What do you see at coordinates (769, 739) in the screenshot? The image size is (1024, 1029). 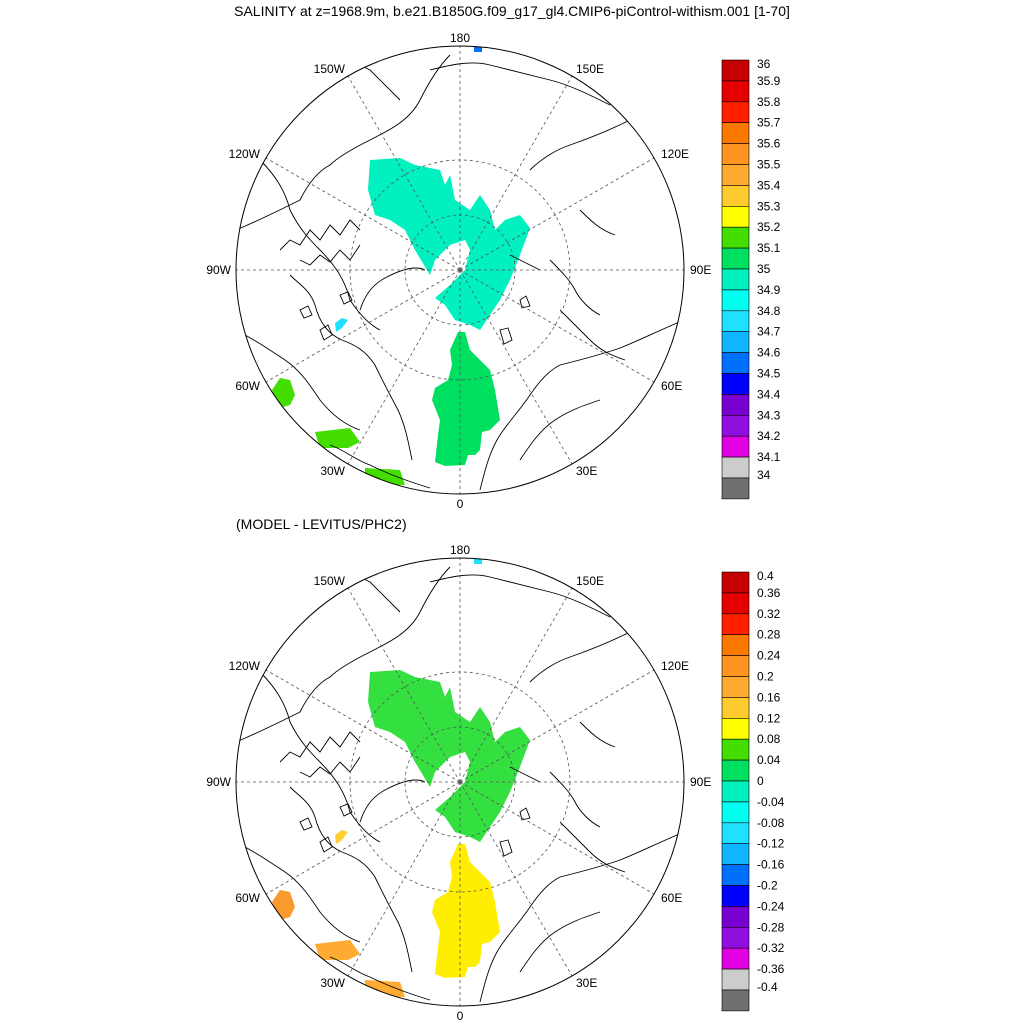 I see `colorbar-tick-label: 0.08` at bounding box center [769, 739].